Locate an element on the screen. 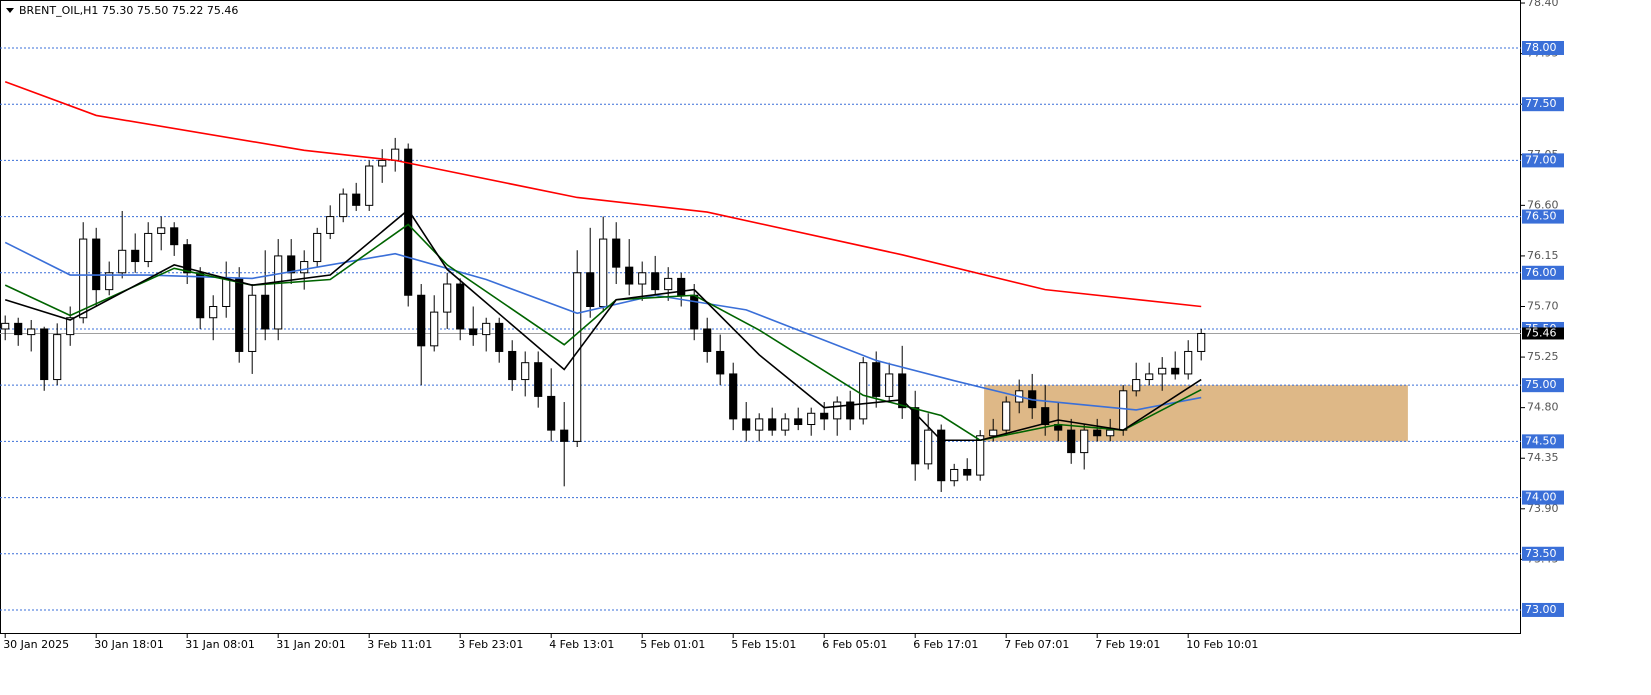  bid-label-box is located at coordinates (1543, 333).